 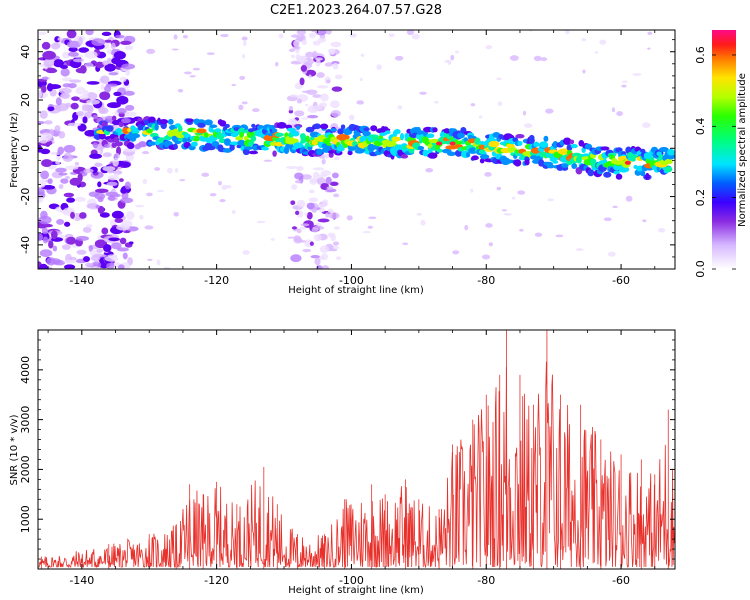 What do you see at coordinates (351, 280) in the screenshot?
I see `x-tick-label: -100` at bounding box center [351, 280].